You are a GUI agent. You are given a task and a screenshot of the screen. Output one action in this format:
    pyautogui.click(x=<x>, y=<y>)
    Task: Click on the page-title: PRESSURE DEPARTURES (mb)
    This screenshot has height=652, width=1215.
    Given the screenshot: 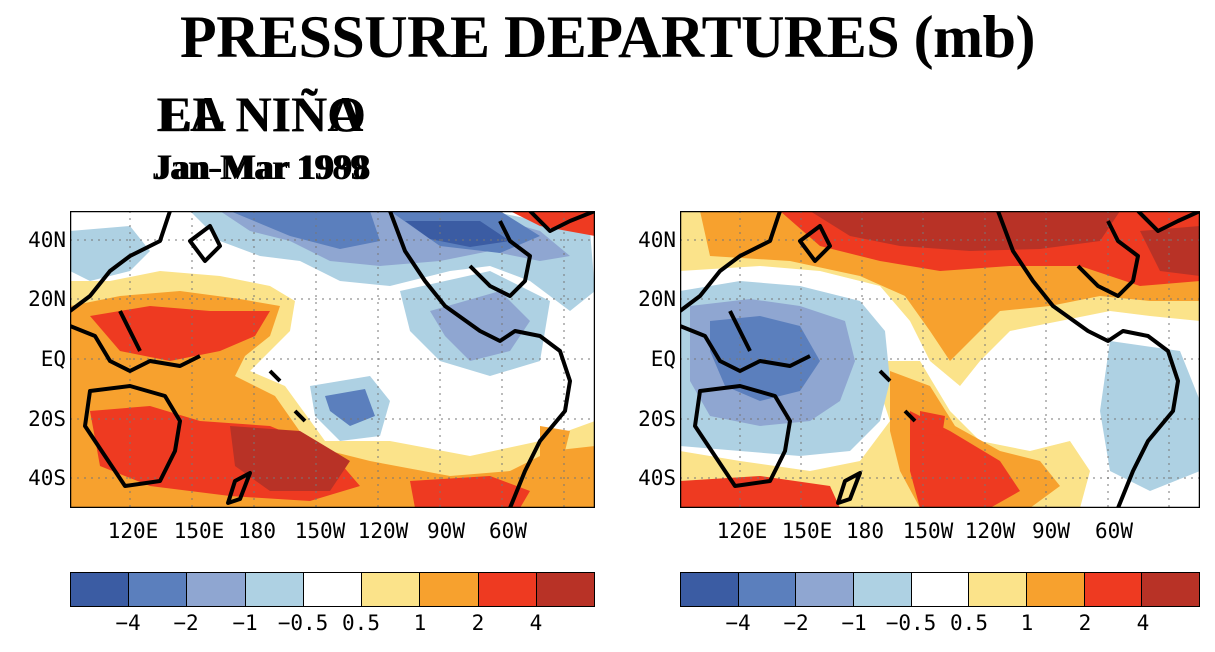 What is the action you would take?
    pyautogui.click(x=607, y=37)
    